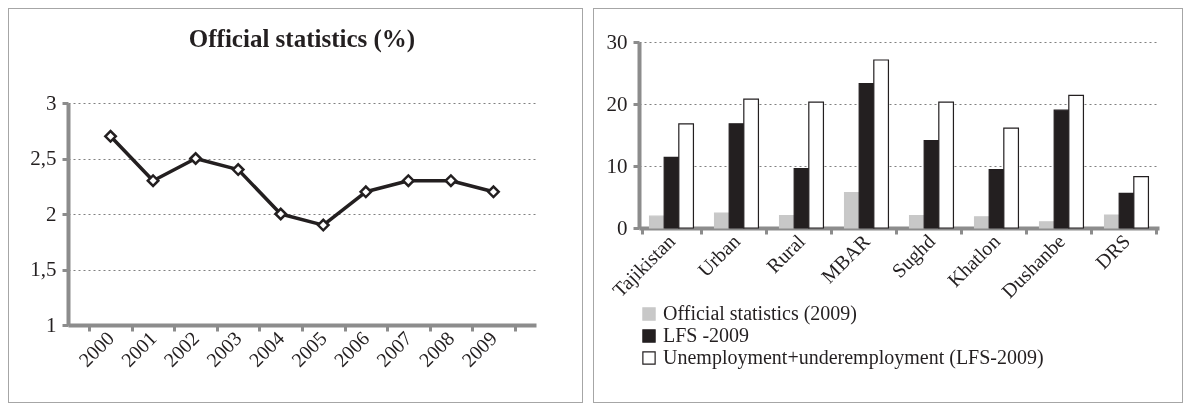 The width and height of the screenshot is (1189, 410). I want to click on legend-label: LFS -2009, so click(706, 335).